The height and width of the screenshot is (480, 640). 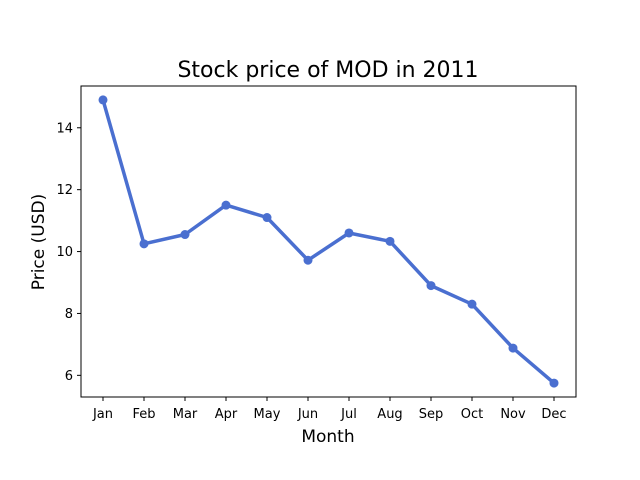 I want to click on x-tick-label: Oct, so click(x=472, y=414).